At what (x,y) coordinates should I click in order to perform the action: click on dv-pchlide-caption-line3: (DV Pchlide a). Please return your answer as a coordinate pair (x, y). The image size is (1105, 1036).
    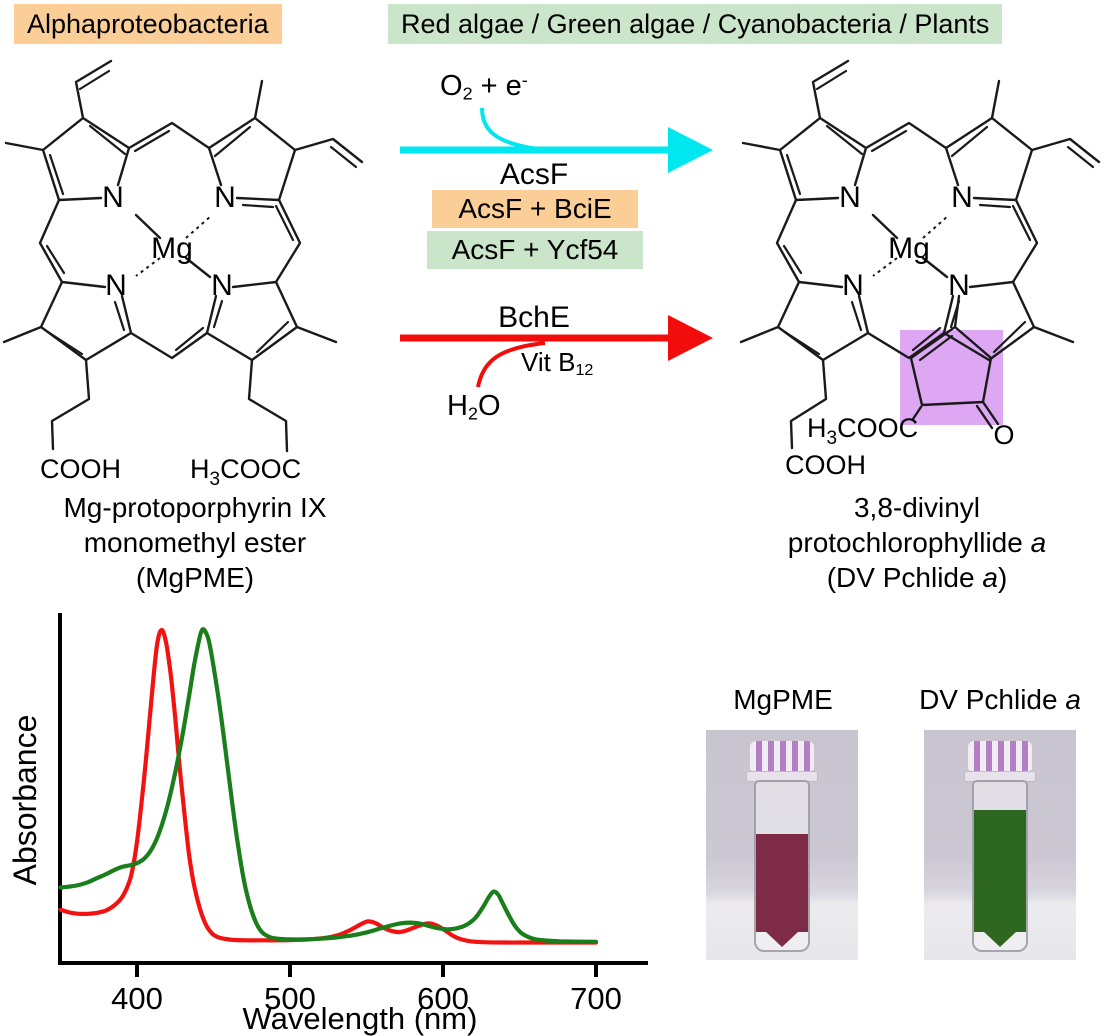
    Looking at the image, I should click on (917, 577).